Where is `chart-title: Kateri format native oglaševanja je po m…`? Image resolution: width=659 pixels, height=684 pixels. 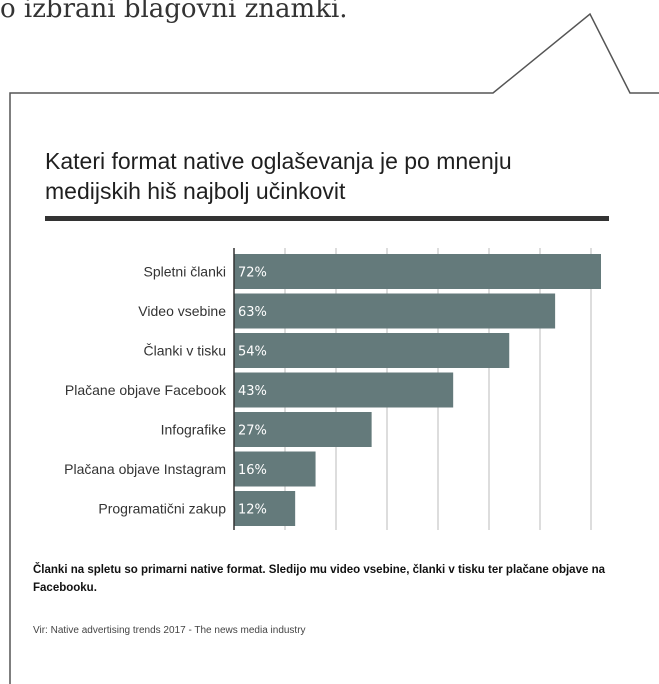
chart-title: Kateri format native oglaševanja je po m… is located at coordinates (278, 176).